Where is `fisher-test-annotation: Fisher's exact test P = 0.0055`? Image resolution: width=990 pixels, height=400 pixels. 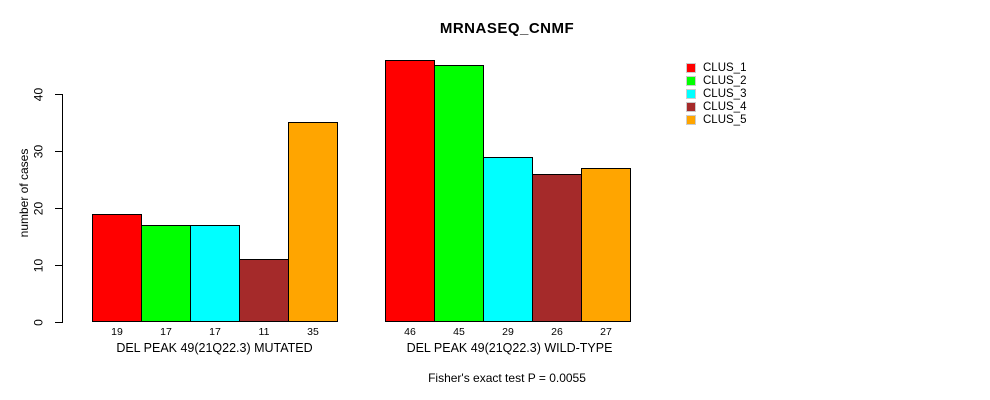 fisher-test-annotation: Fisher's exact test P = 0.0055 is located at coordinates (507, 378).